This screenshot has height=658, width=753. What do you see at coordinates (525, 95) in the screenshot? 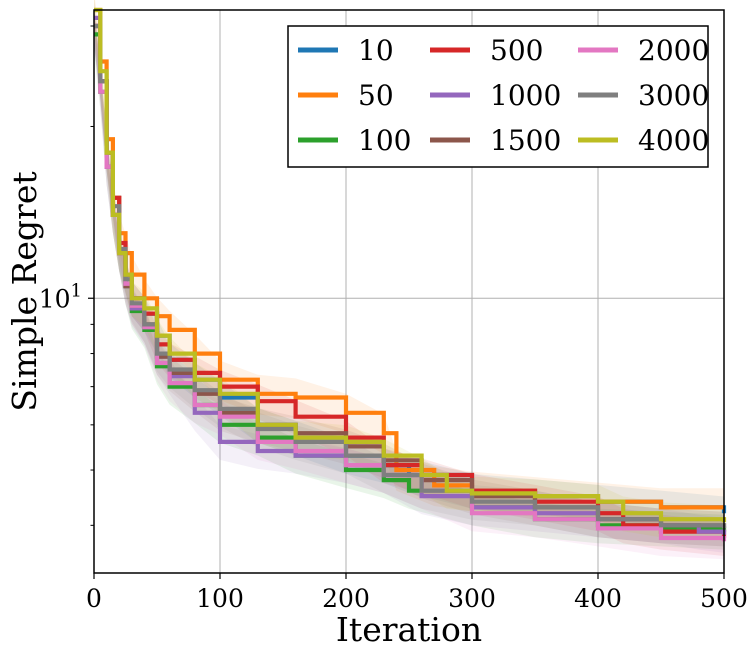
I see `legend-label-1000: 1000` at bounding box center [525, 95].